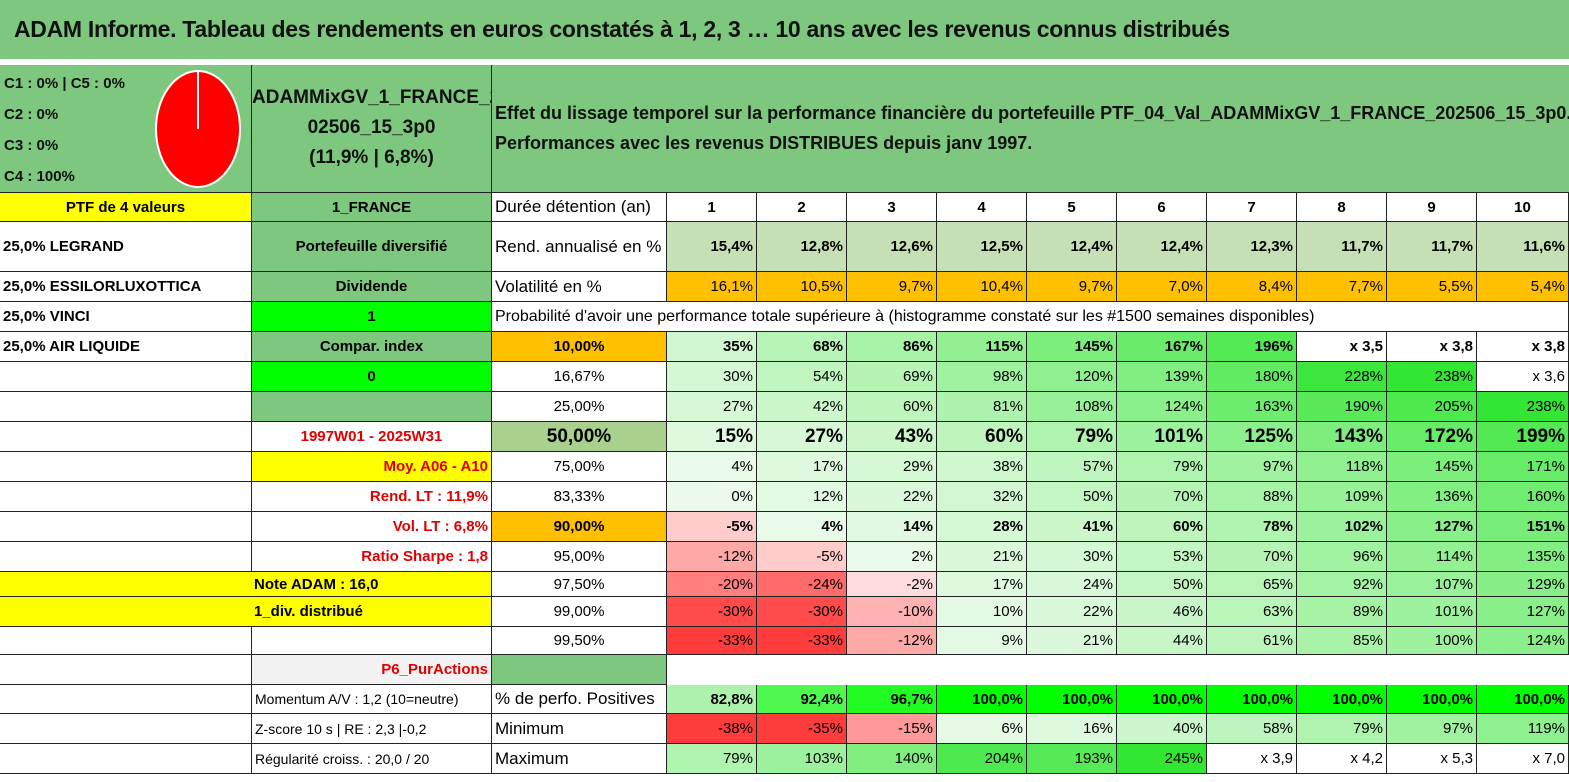 This screenshot has height=782, width=1569. Describe the element at coordinates (982, 247) in the screenshot. I see `annual-return-value: 12,5%` at that location.